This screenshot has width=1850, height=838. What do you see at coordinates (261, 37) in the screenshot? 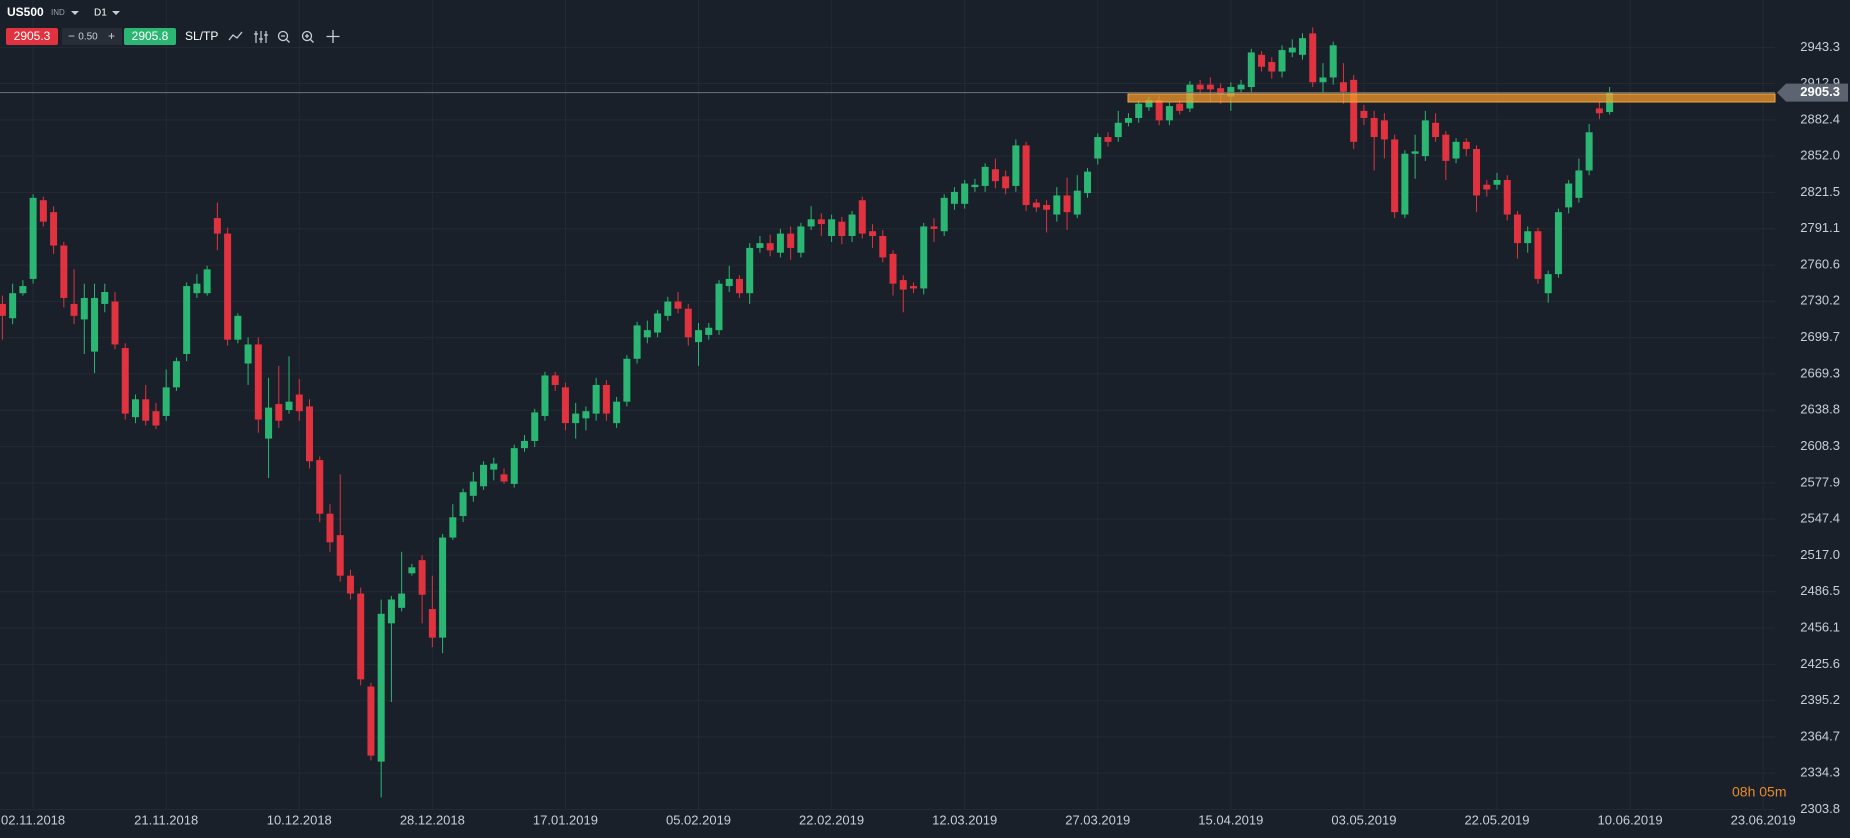
I see `chart-type-icon` at bounding box center [261, 37].